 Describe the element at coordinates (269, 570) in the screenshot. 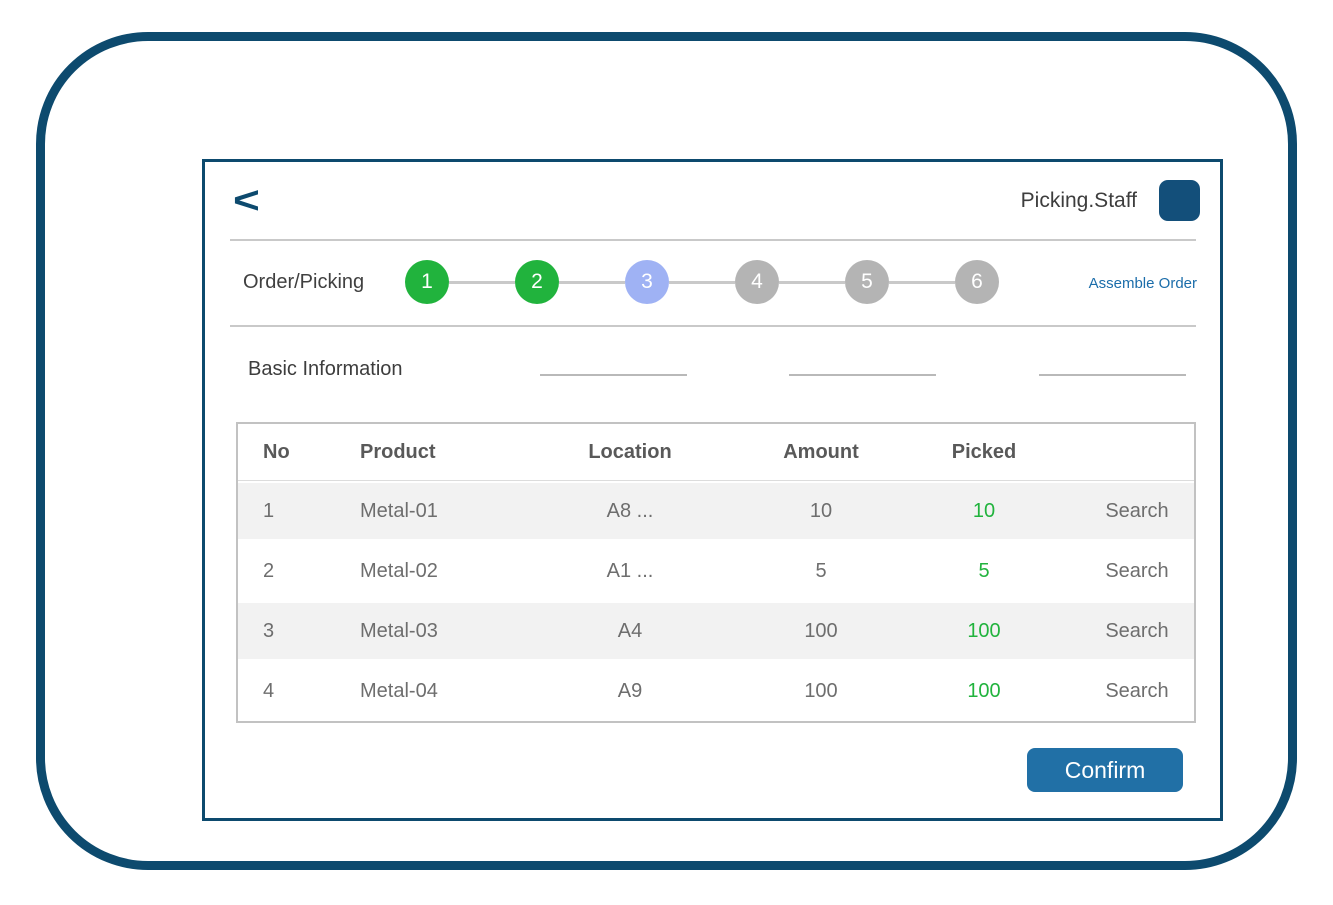

I see `cell-no: 2` at that location.